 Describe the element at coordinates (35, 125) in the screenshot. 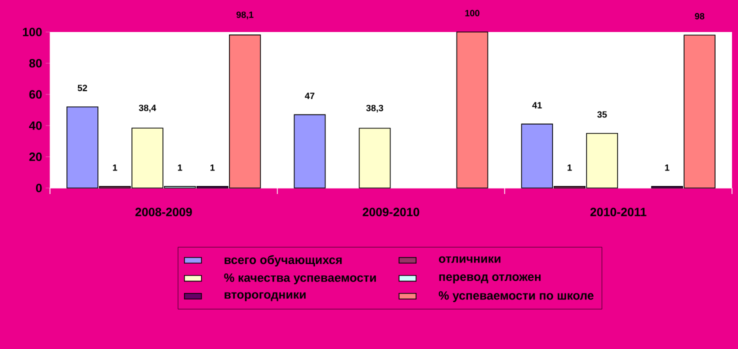

I see `y-tick-label: 40` at that location.